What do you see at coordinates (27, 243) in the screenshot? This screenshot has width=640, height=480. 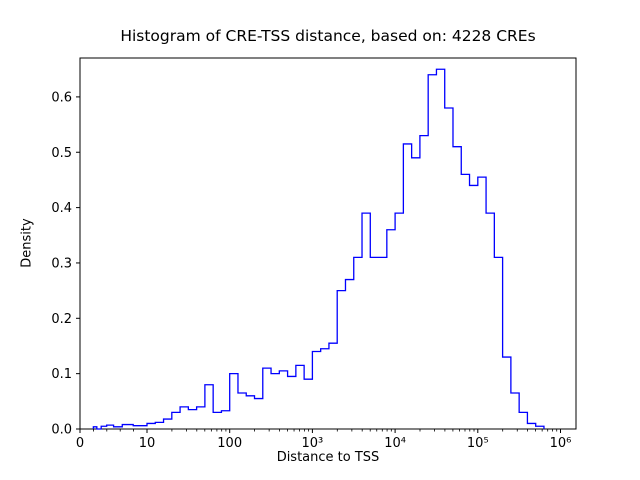 I see `y-axis-title: Density` at bounding box center [27, 243].